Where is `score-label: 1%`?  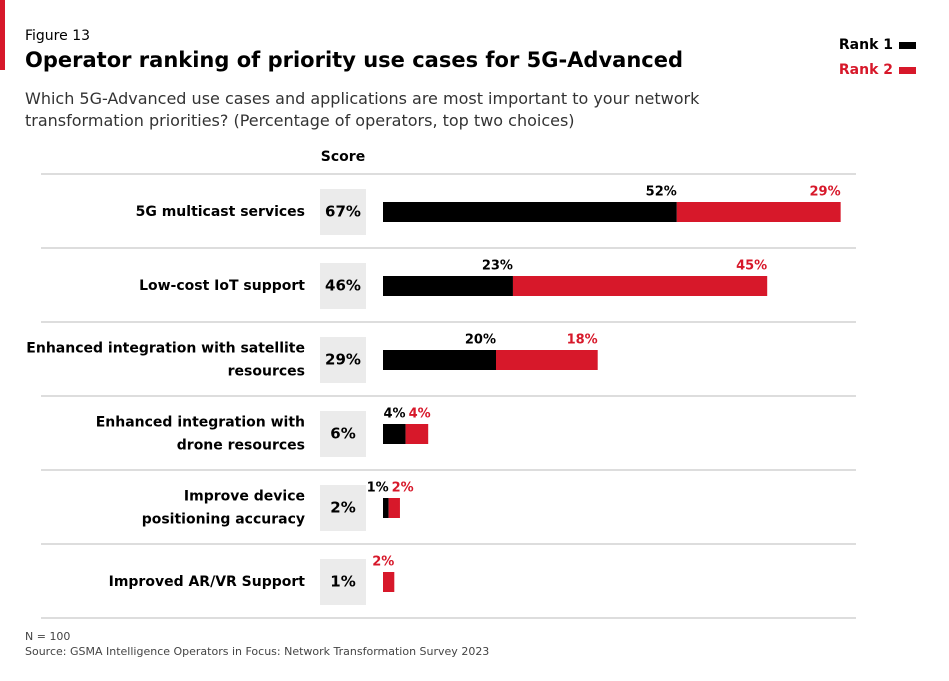 score-label: 1% is located at coordinates (342, 582).